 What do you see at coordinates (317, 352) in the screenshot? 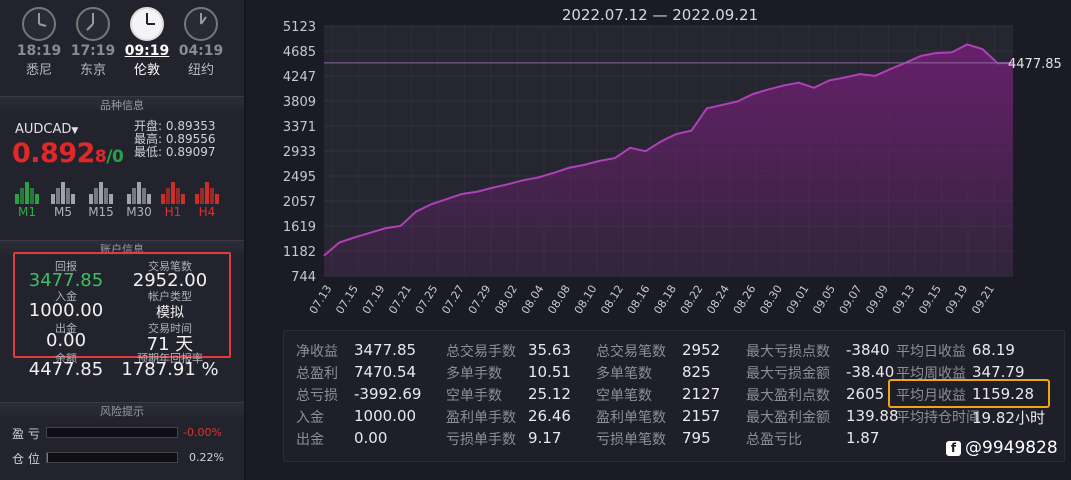
I see `stat-label: 净收益` at bounding box center [317, 352].